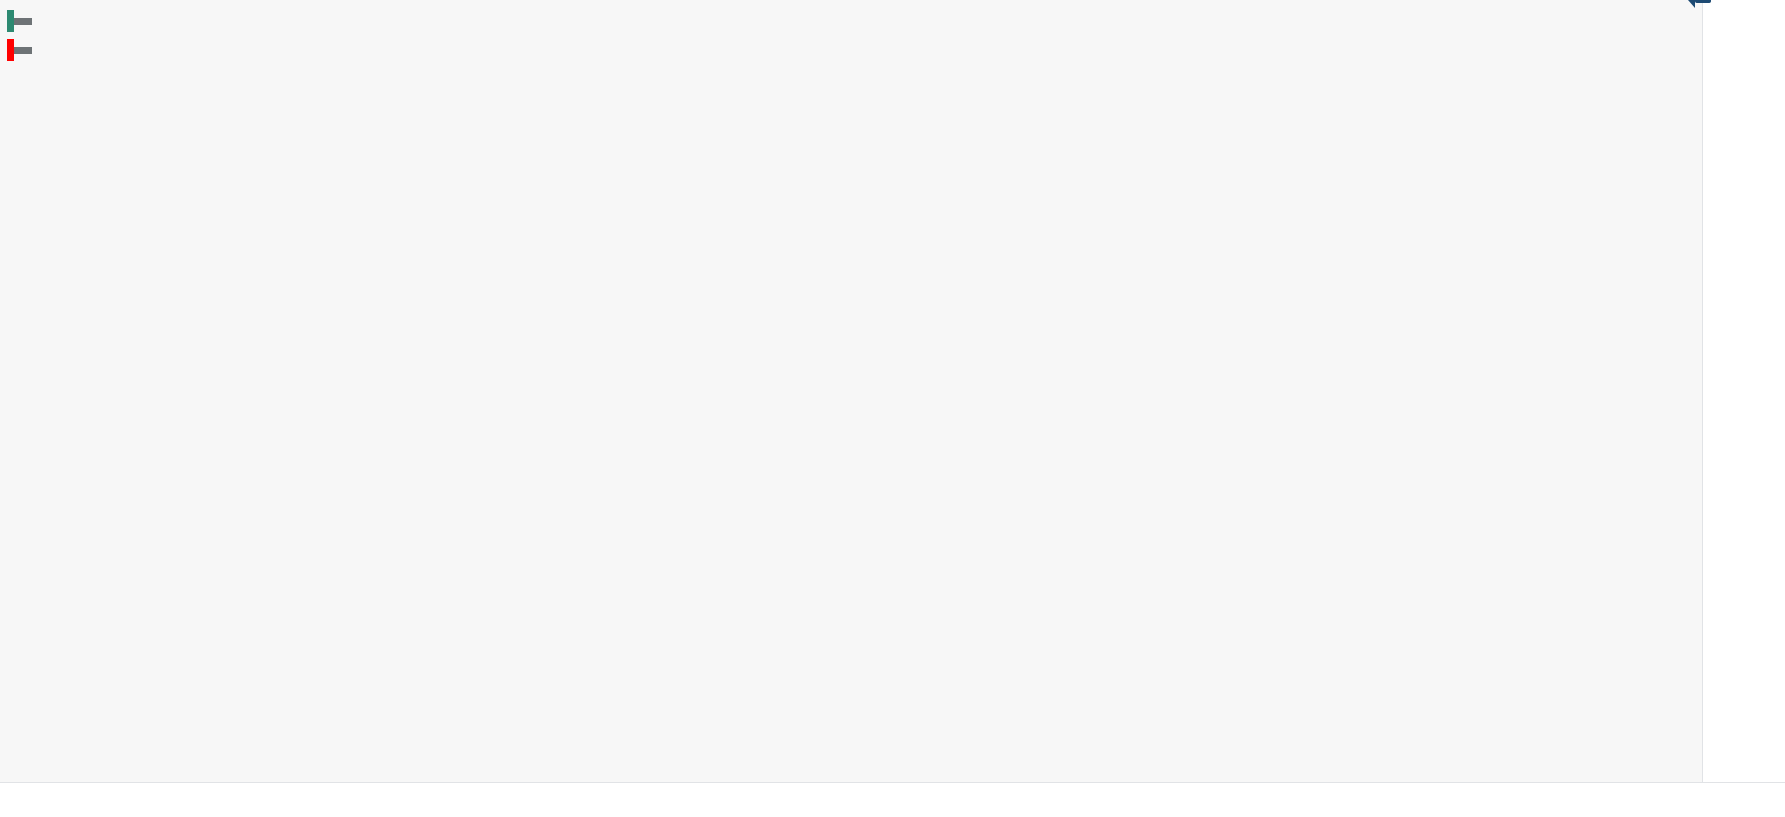 The height and width of the screenshot is (817, 1785). I want to click on indicator-label, so click(23, 50).